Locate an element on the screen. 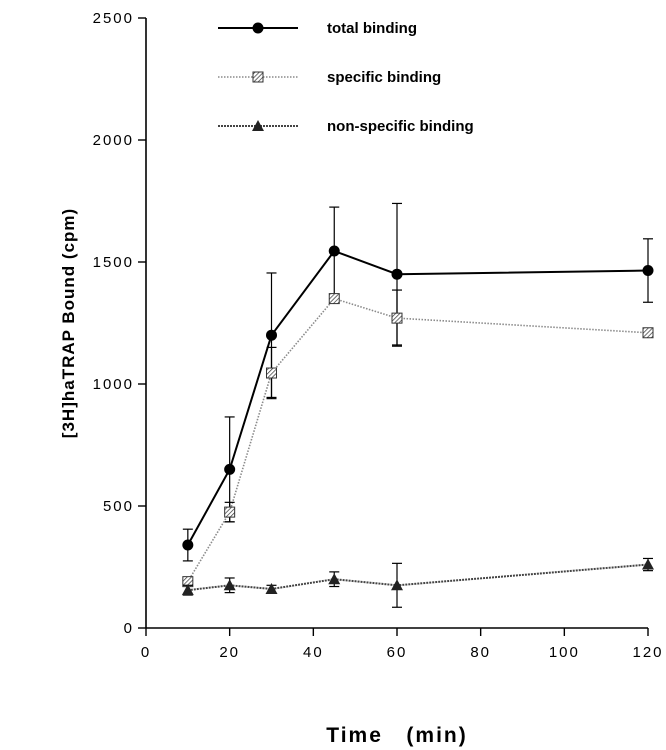 The image size is (666, 750). y-tick-label: 1000 is located at coordinates (113, 384).